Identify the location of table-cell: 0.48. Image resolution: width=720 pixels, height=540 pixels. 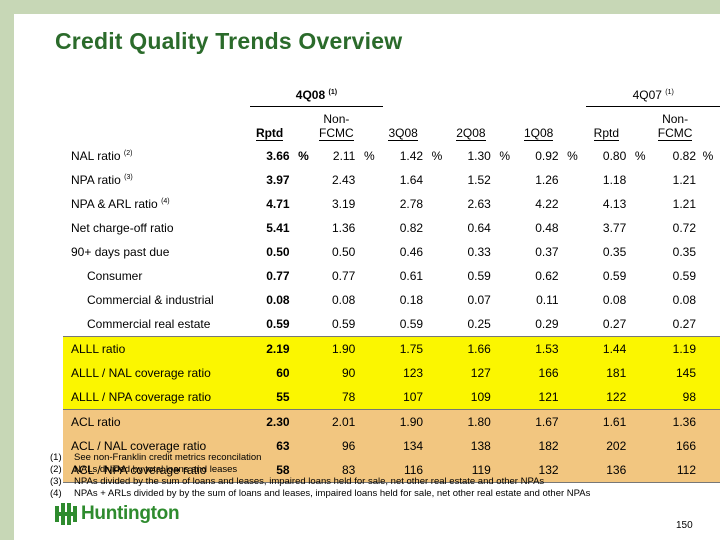
(547, 228).